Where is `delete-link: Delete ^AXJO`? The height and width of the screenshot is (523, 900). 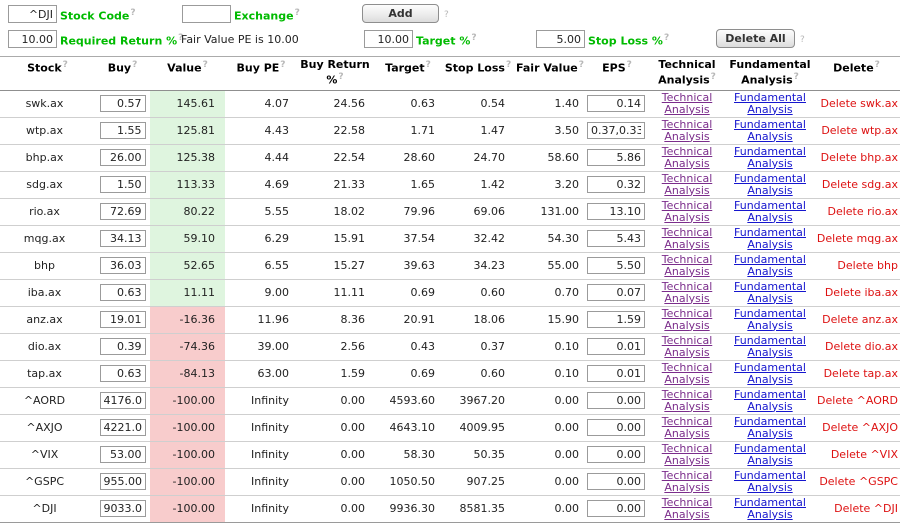
delete-link: Delete ^AXJO is located at coordinates (860, 427).